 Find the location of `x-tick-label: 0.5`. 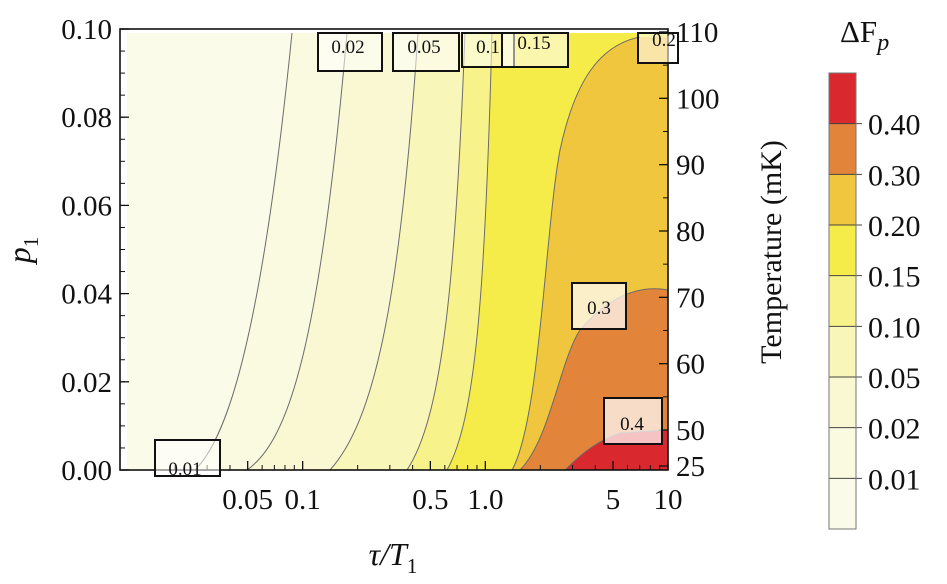

x-tick-label: 0.5 is located at coordinates (430, 500).